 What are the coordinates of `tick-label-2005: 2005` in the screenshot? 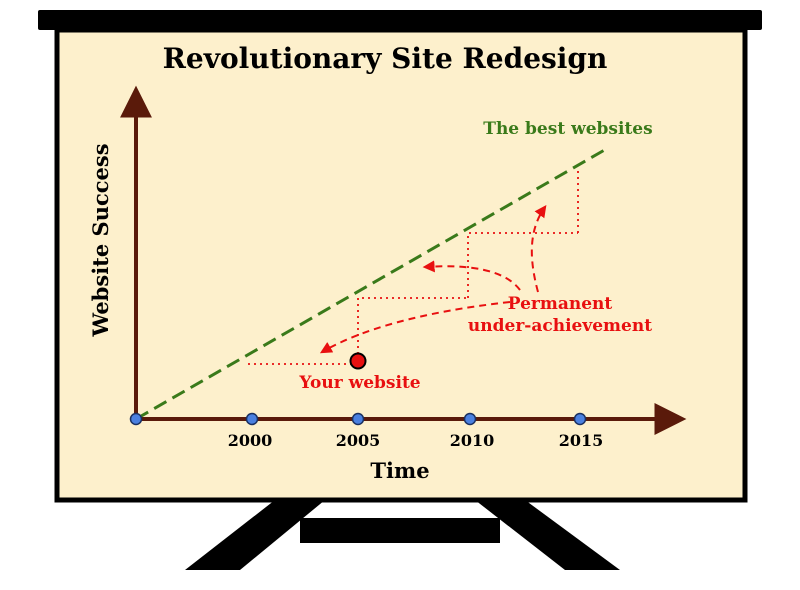 It's located at (358, 440).